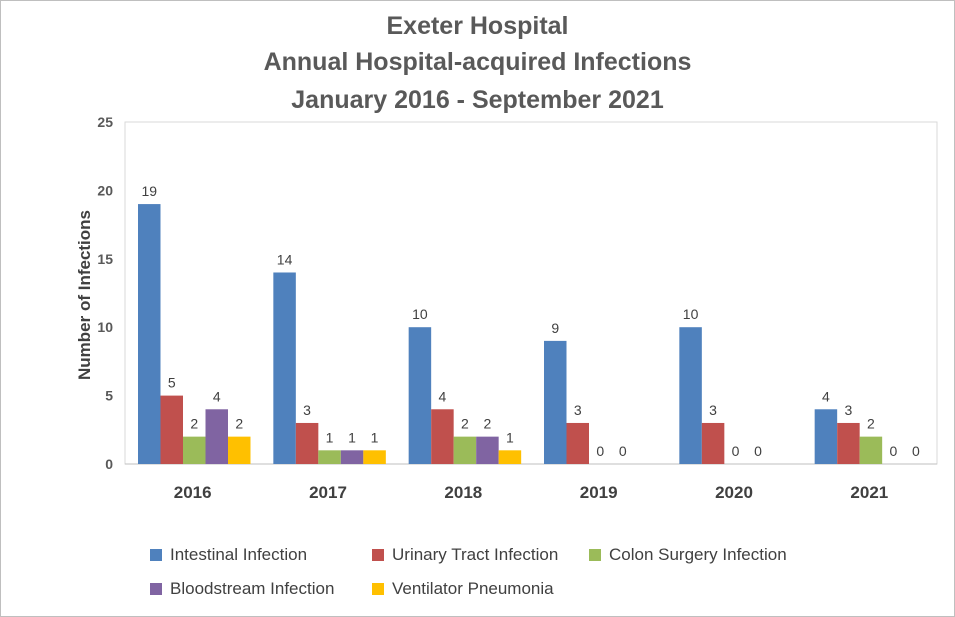  Describe the element at coordinates (463, 492) in the screenshot. I see `x-tick-label: 2018` at that location.